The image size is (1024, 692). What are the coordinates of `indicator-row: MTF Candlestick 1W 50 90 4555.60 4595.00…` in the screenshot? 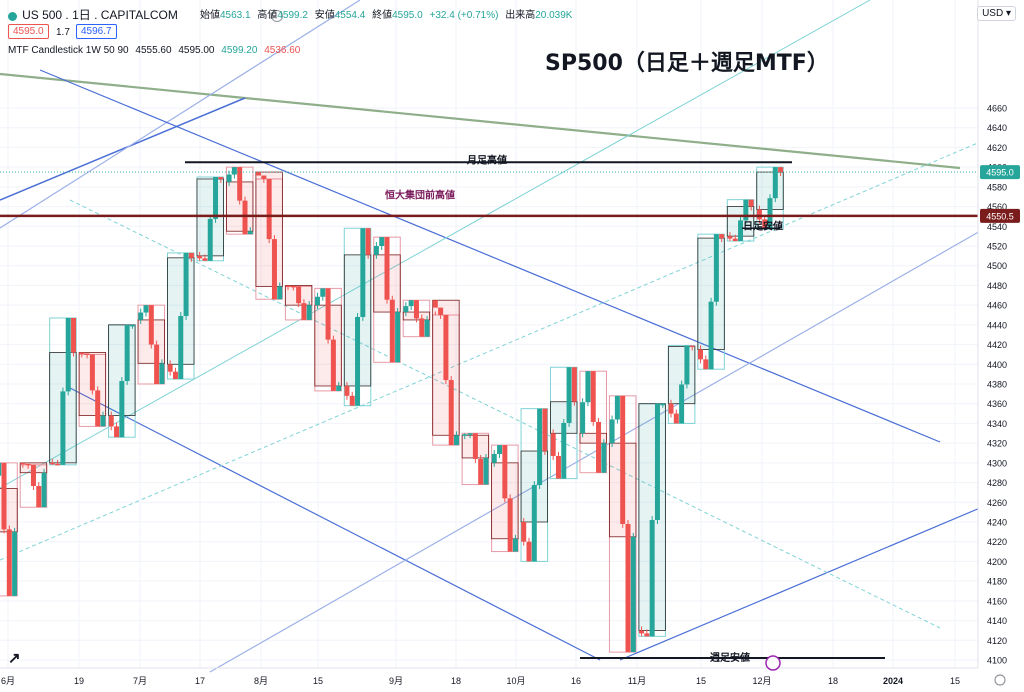 It's located at (154, 50).